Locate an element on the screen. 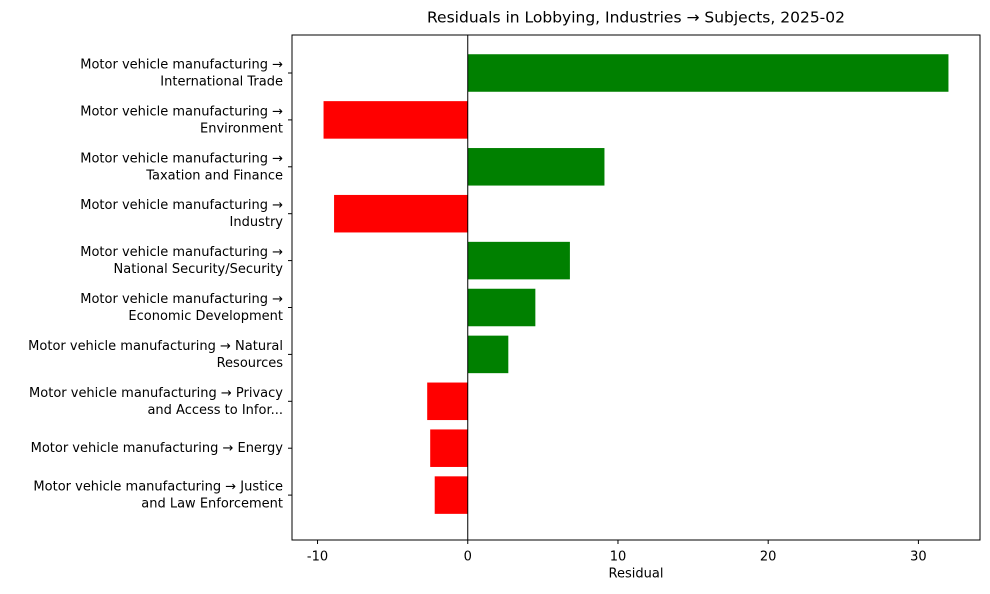 The width and height of the screenshot is (990, 594). y-tick-label-line: Taxation and Finance is located at coordinates (214, 175).